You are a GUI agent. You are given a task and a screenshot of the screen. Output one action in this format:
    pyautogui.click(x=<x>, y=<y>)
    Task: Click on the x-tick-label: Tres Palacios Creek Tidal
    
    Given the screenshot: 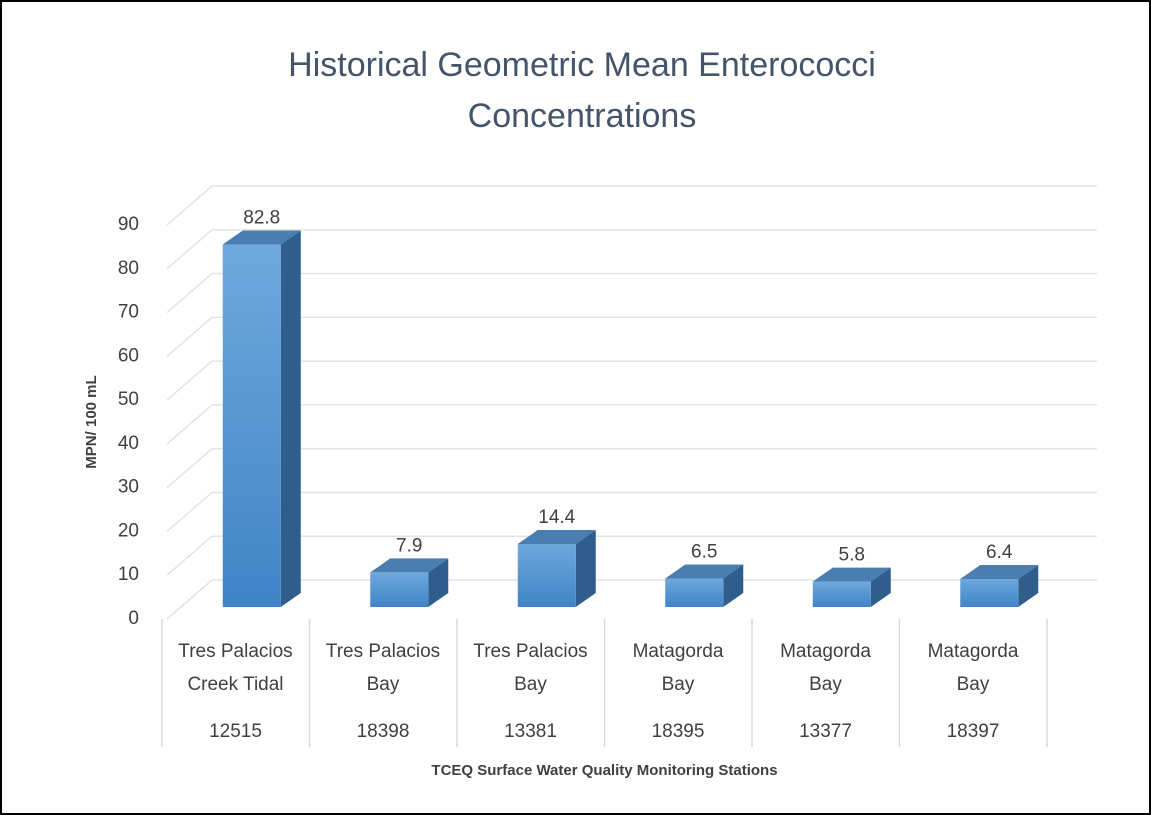 What is the action you would take?
    pyautogui.click(x=235, y=668)
    